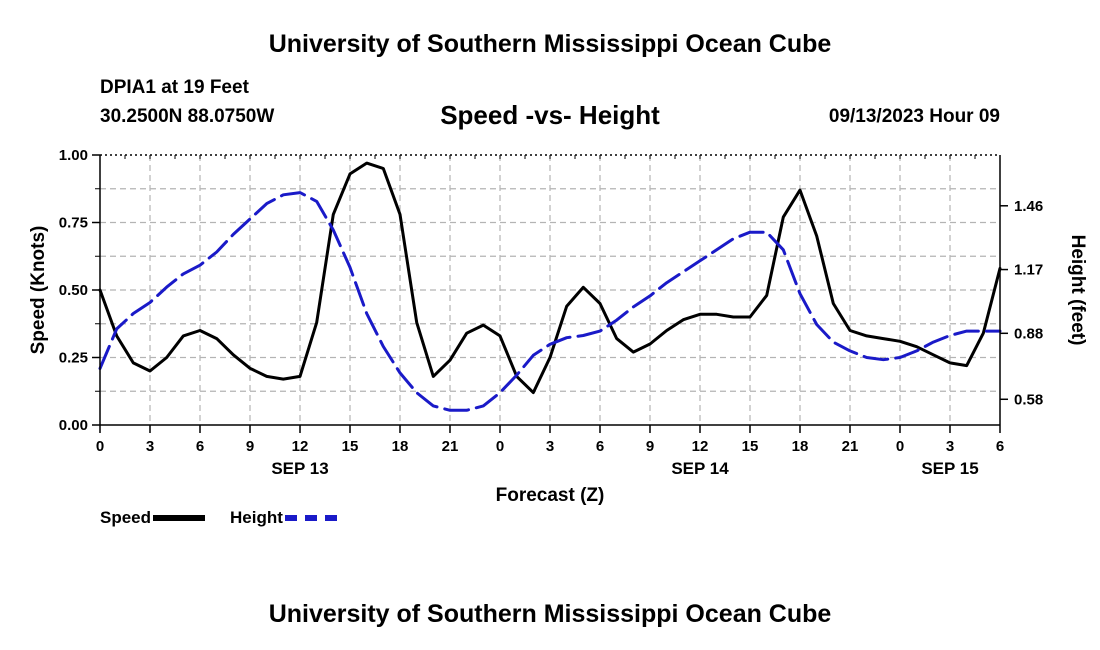  Describe the element at coordinates (949, 468) in the screenshot. I see `date-label: SEP 15` at that location.